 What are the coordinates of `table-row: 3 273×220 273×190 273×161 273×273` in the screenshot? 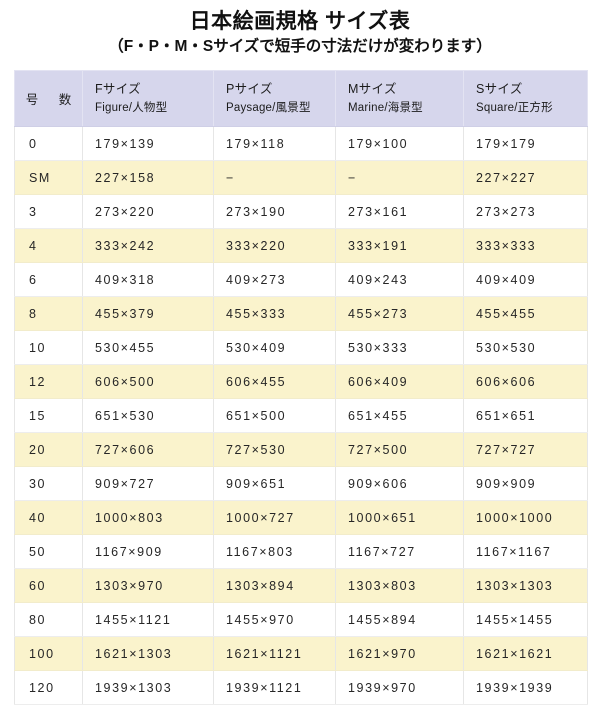 It's located at (301, 211).